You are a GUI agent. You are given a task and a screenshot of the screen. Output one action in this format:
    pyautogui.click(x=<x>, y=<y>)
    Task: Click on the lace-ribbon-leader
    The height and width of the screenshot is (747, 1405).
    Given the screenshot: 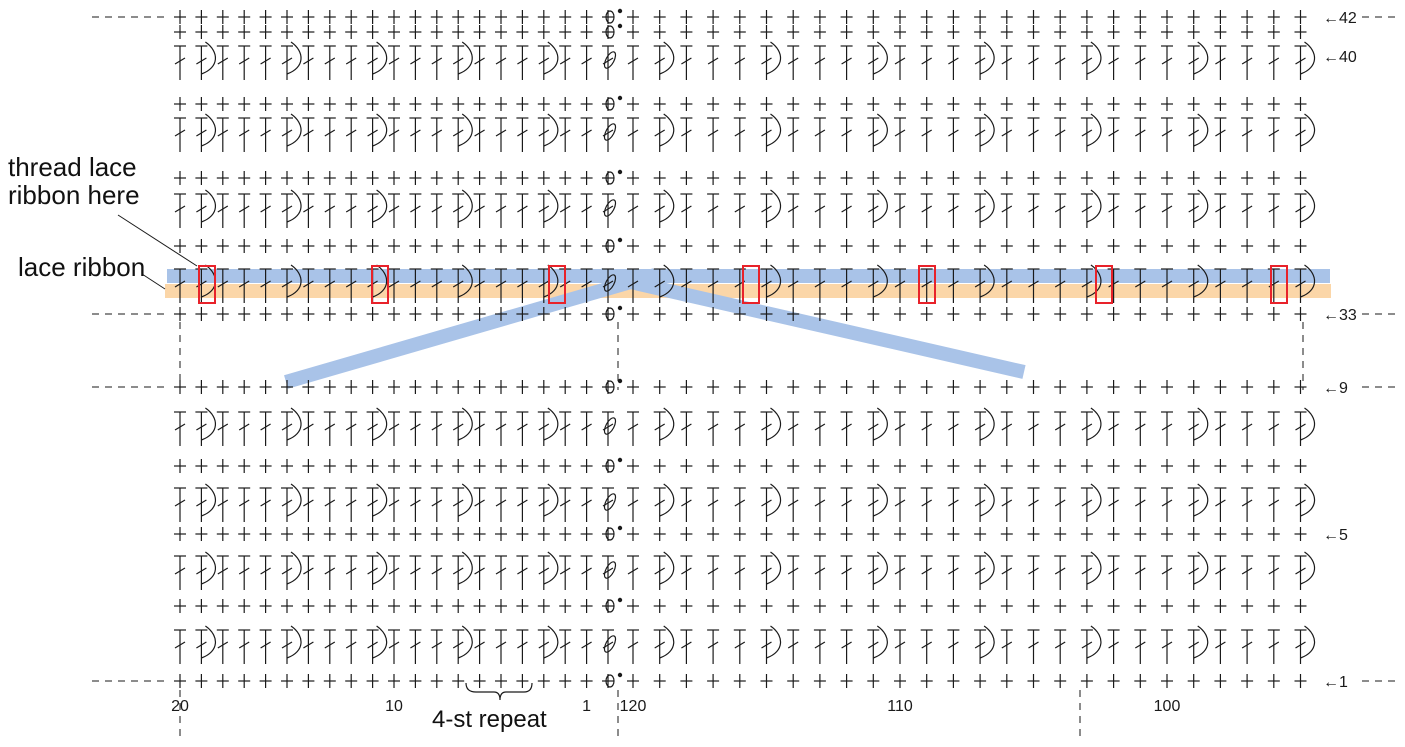 What is the action you would take?
    pyautogui.click(x=153, y=281)
    